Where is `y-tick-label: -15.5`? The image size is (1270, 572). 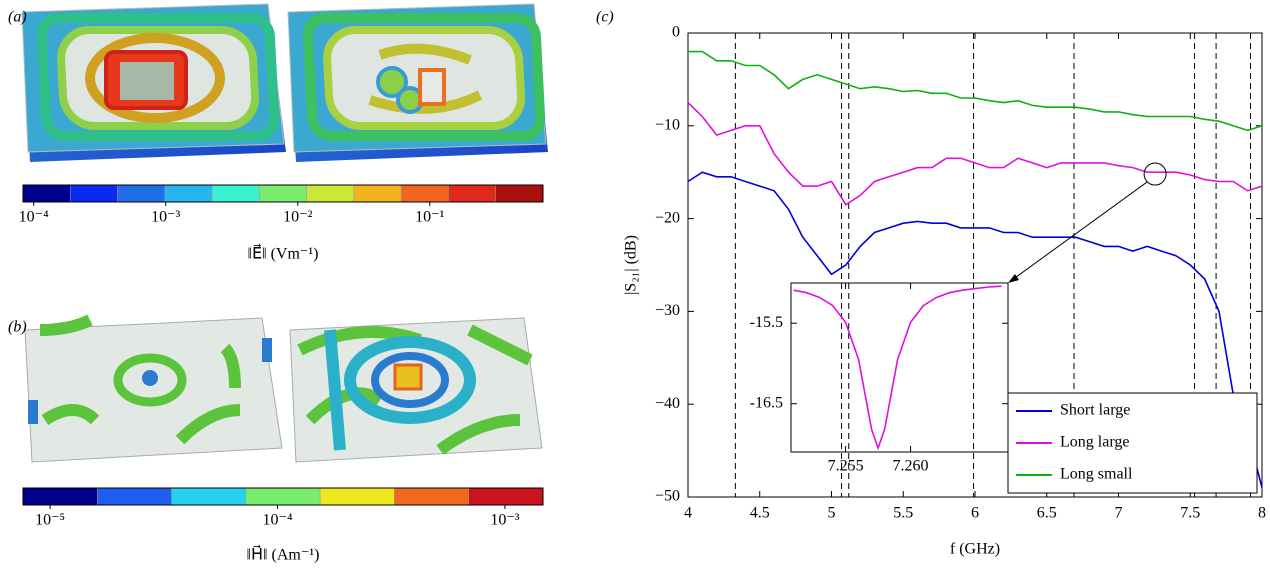 y-tick-label: -15.5 is located at coordinates (766, 322).